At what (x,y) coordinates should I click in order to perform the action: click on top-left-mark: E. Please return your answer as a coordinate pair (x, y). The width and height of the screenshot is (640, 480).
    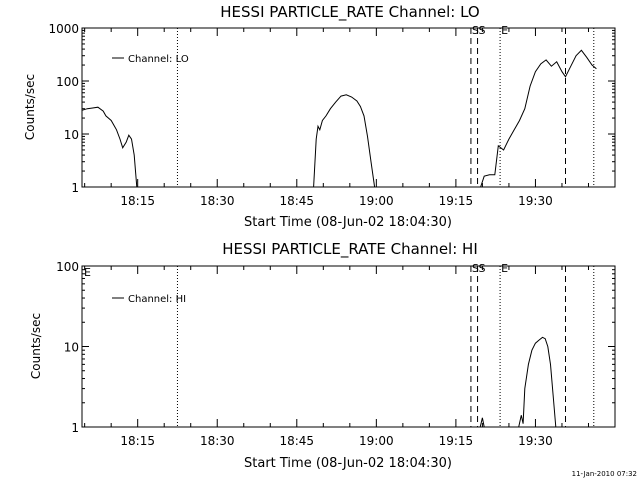
    Looking at the image, I should click on (87, 272).